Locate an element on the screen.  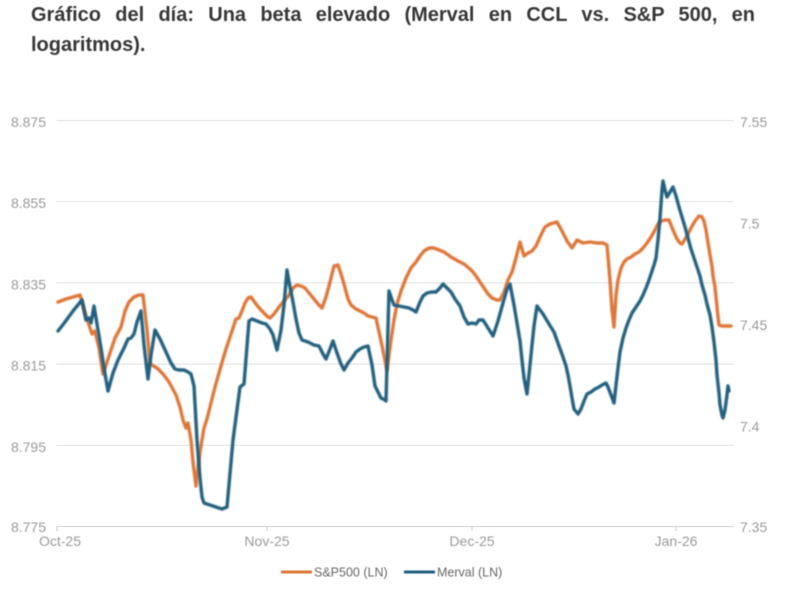
svg-text: Dec-25 is located at coordinates (471, 541).